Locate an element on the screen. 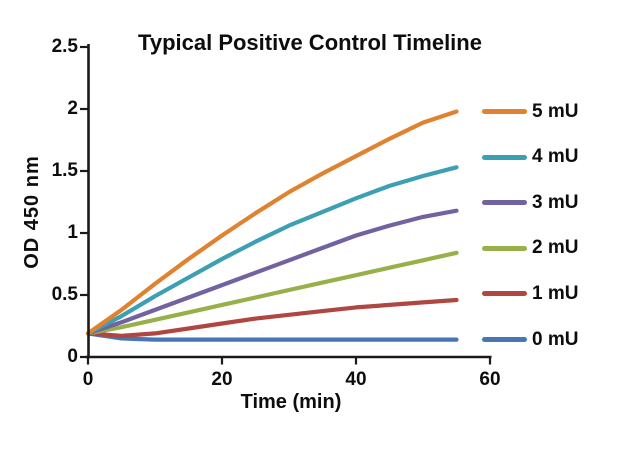  series-line-2-mU is located at coordinates (272, 293).